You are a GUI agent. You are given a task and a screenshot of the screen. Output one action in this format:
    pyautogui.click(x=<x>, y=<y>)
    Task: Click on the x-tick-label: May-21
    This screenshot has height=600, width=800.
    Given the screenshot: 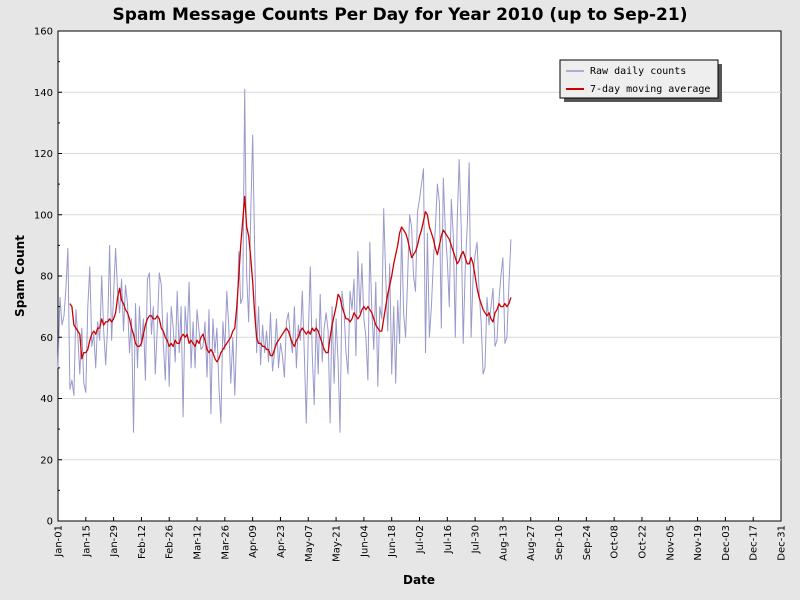 What is the action you would take?
    pyautogui.click(x=337, y=543)
    